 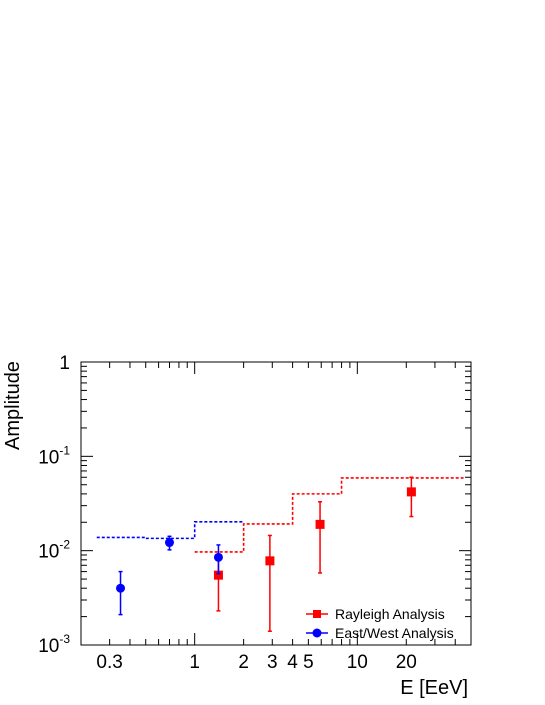 What do you see at coordinates (390, 614) in the screenshot?
I see `legend-label-rayleigh: Rayleigh Analysis` at bounding box center [390, 614].